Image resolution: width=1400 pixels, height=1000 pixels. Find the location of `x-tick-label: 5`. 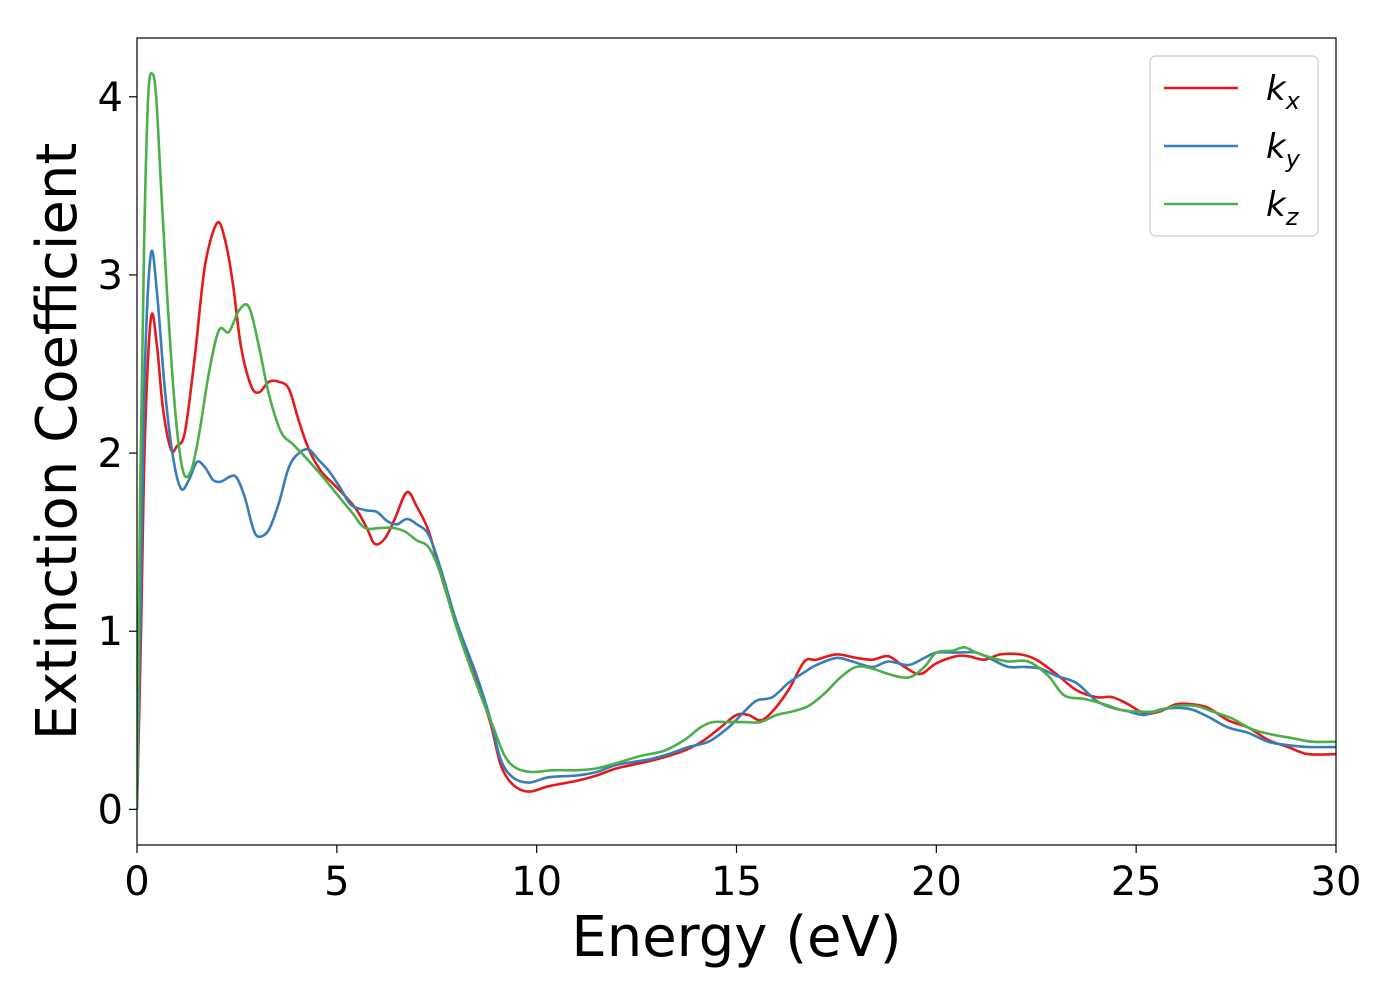

x-tick-label: 5 is located at coordinates (336, 882).